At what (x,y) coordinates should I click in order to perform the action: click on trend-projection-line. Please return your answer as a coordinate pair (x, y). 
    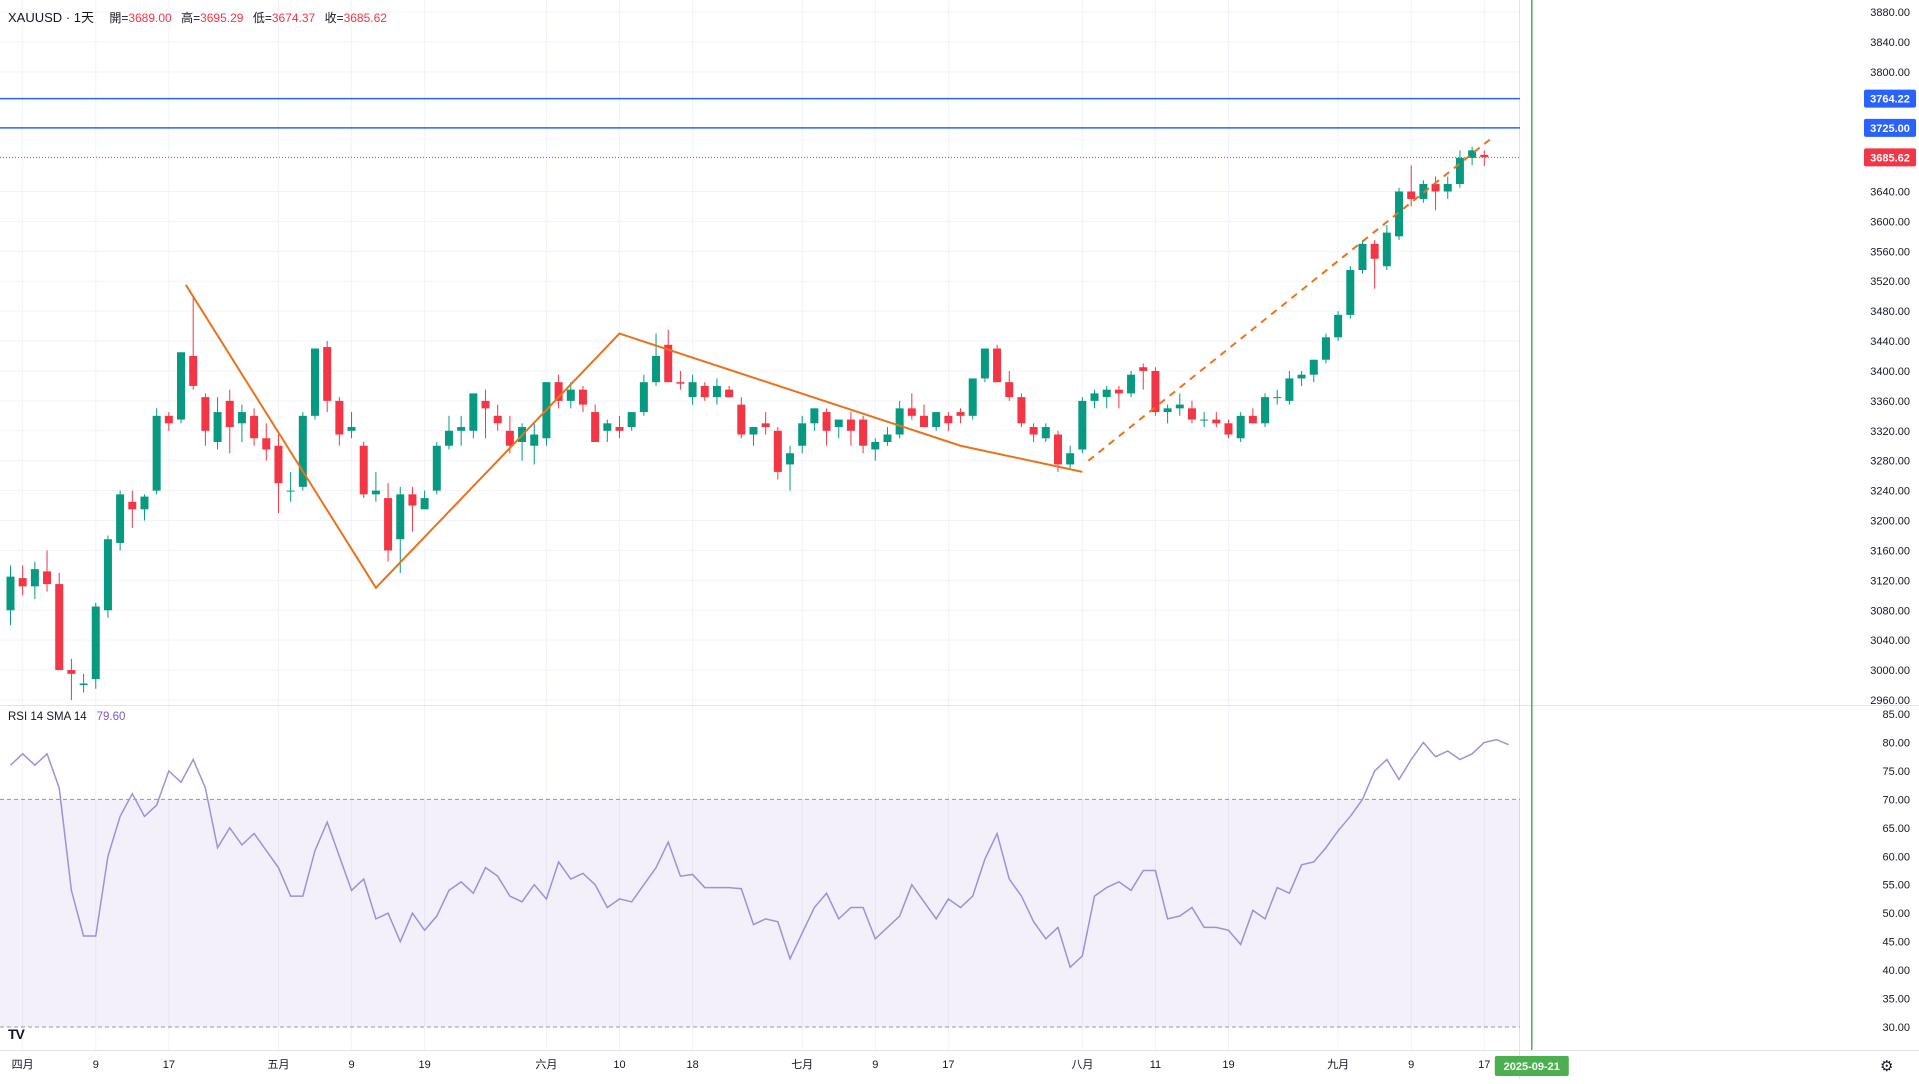
    Looking at the image, I should click on (1289, 300).